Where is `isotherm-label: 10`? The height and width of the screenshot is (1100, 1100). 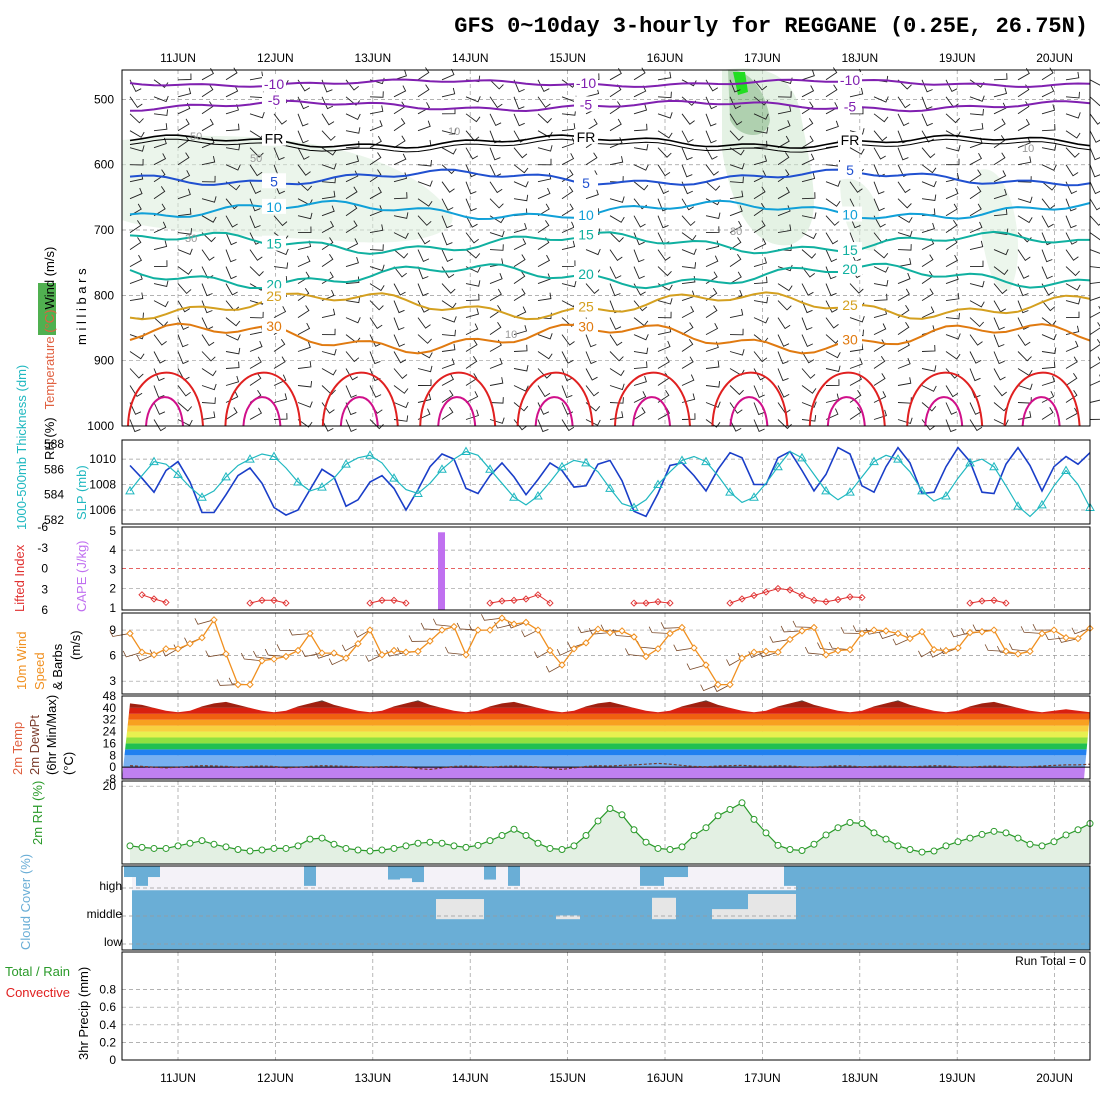
isotherm-label: 10 is located at coordinates (274, 207).